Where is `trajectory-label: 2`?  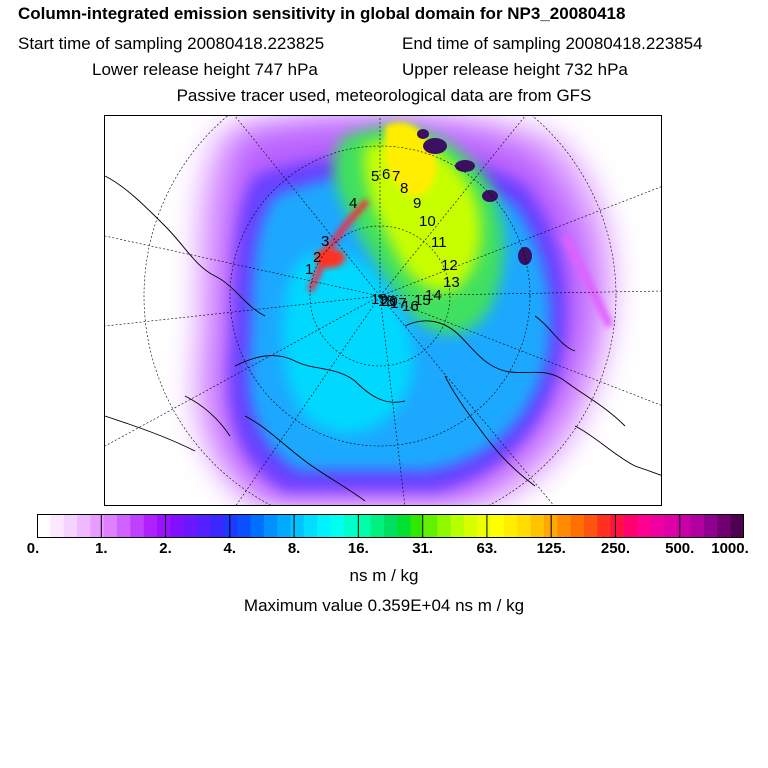
trajectory-label: 2 is located at coordinates (317, 257).